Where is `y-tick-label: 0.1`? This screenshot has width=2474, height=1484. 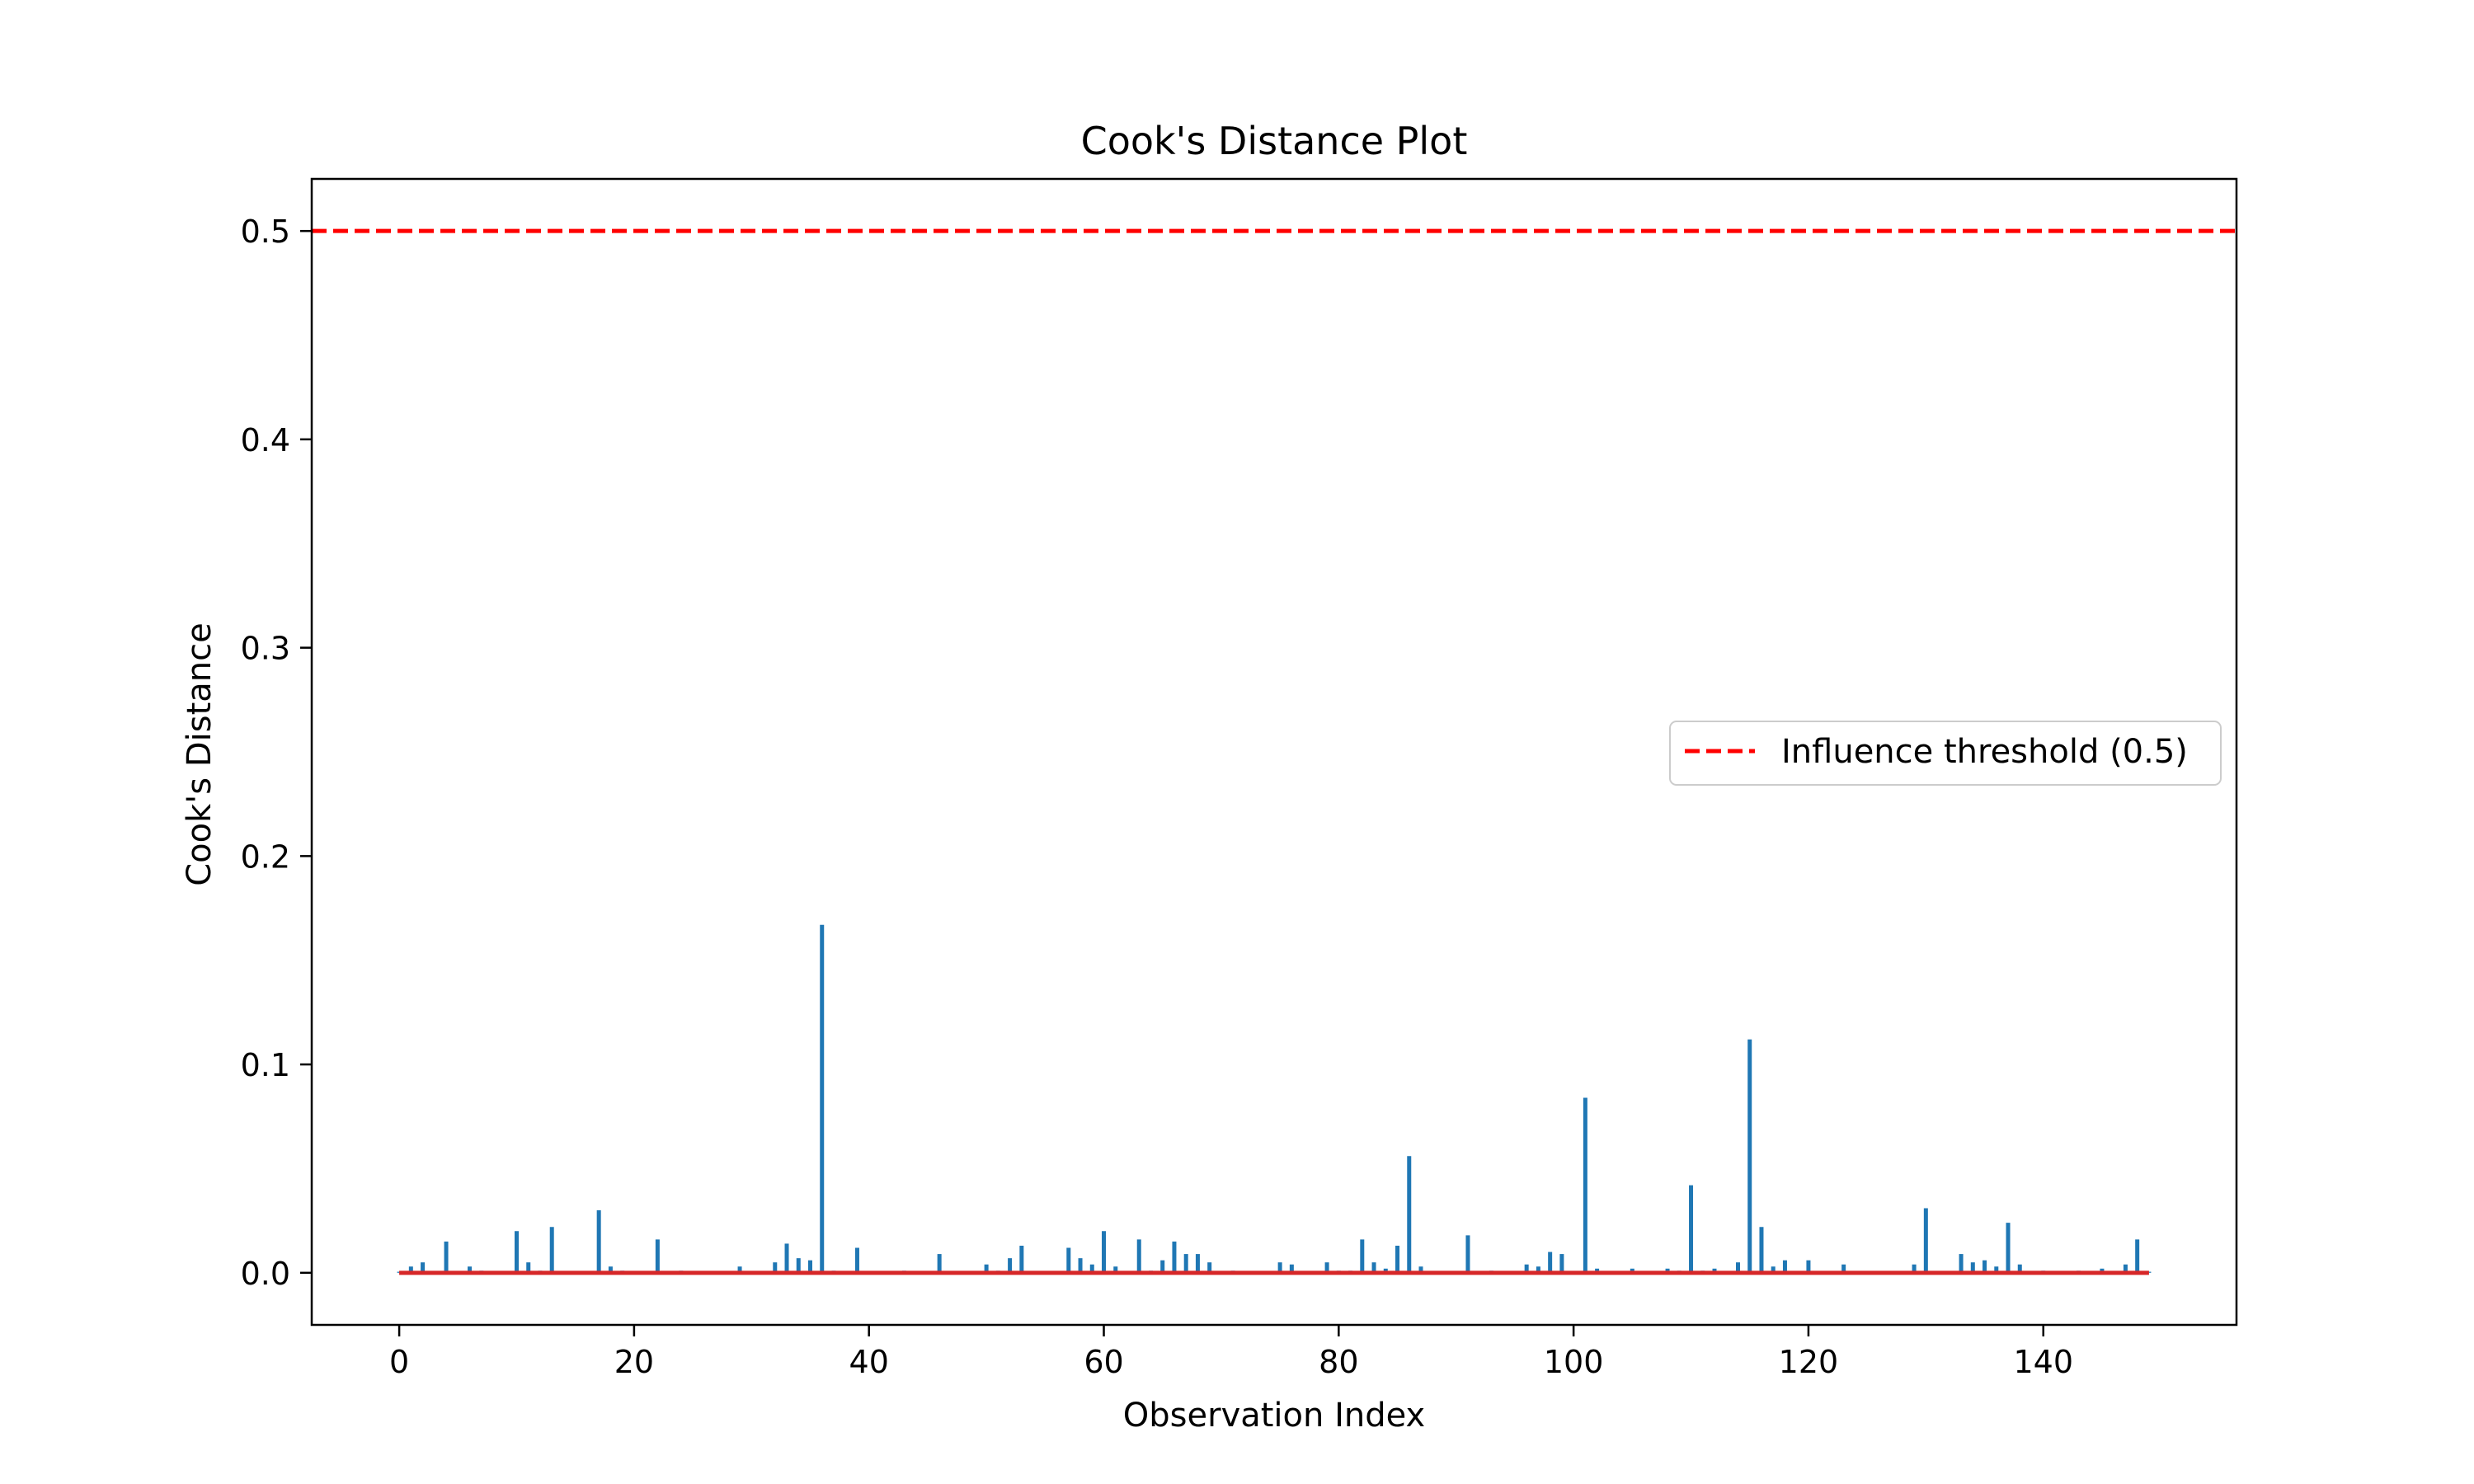
y-tick-label: 0.1 is located at coordinates (265, 1065).